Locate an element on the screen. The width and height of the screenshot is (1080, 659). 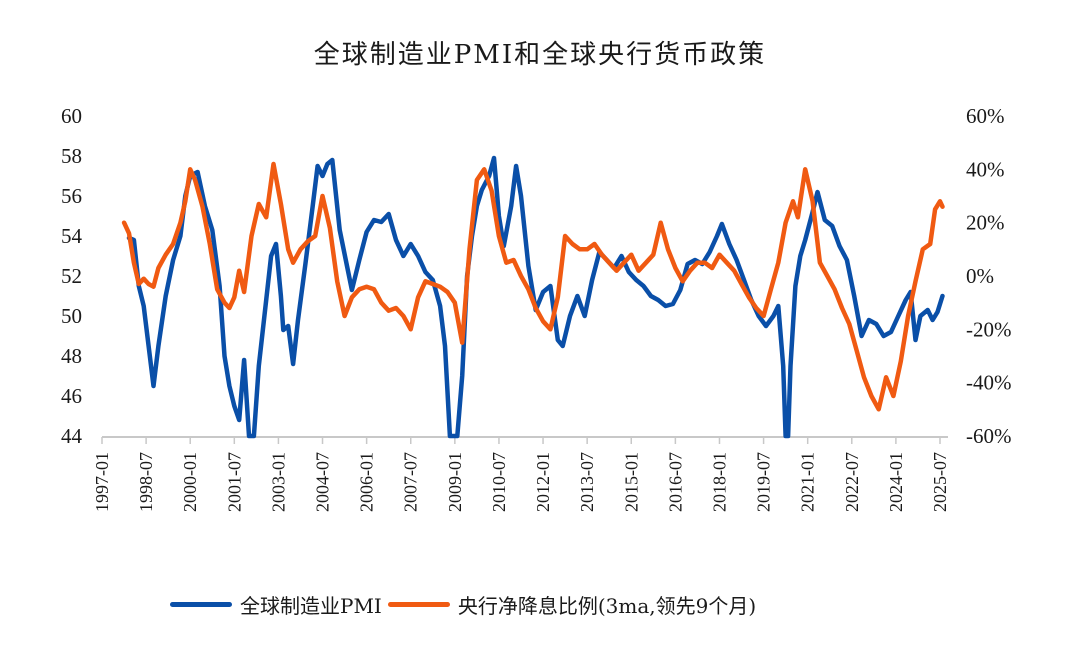
x-tick-label: 2004-07 is located at coordinates (323, 482).